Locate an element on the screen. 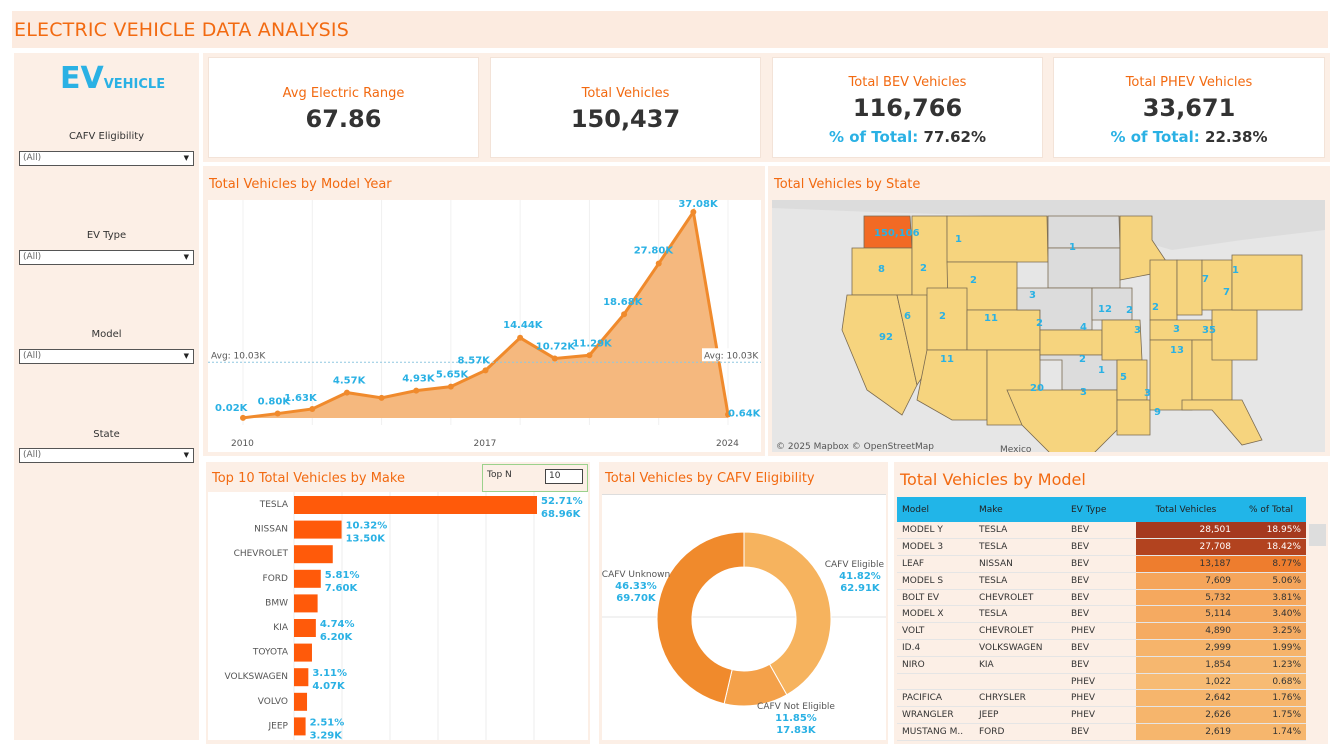  column-header: Make is located at coordinates (1020, 509).